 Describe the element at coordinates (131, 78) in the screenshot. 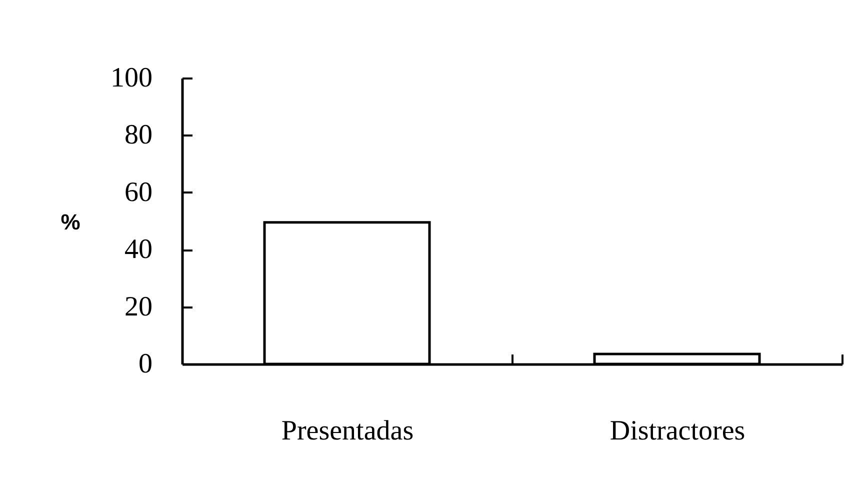

I see `y-tick-label: 100` at that location.